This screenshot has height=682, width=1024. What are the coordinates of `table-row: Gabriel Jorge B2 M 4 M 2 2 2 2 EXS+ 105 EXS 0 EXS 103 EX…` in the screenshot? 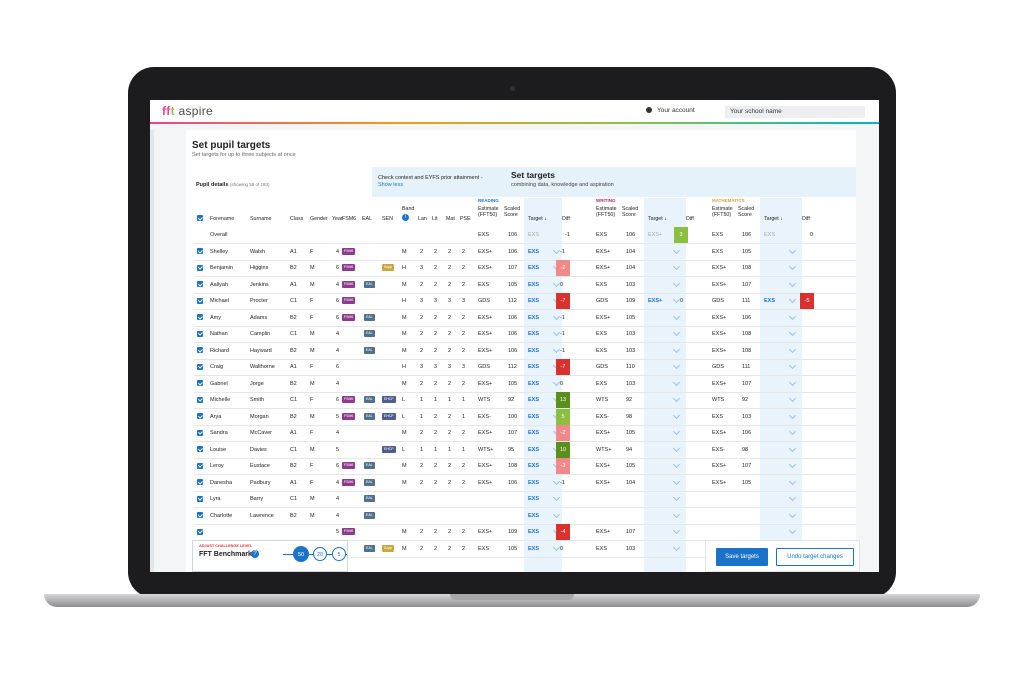 It's located at (525, 384).